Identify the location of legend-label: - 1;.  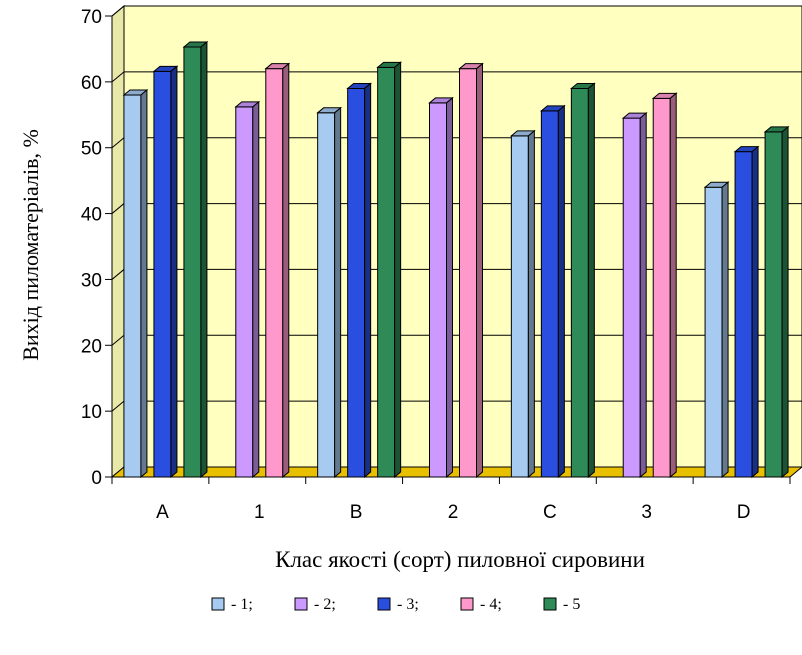
(242, 604).